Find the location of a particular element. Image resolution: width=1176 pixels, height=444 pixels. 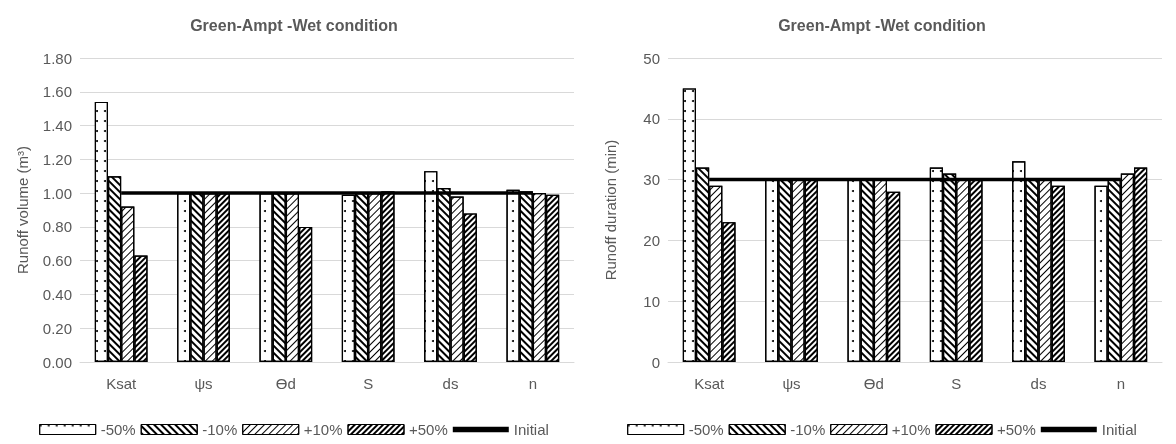

y-tick-label: 40 is located at coordinates (651, 119).